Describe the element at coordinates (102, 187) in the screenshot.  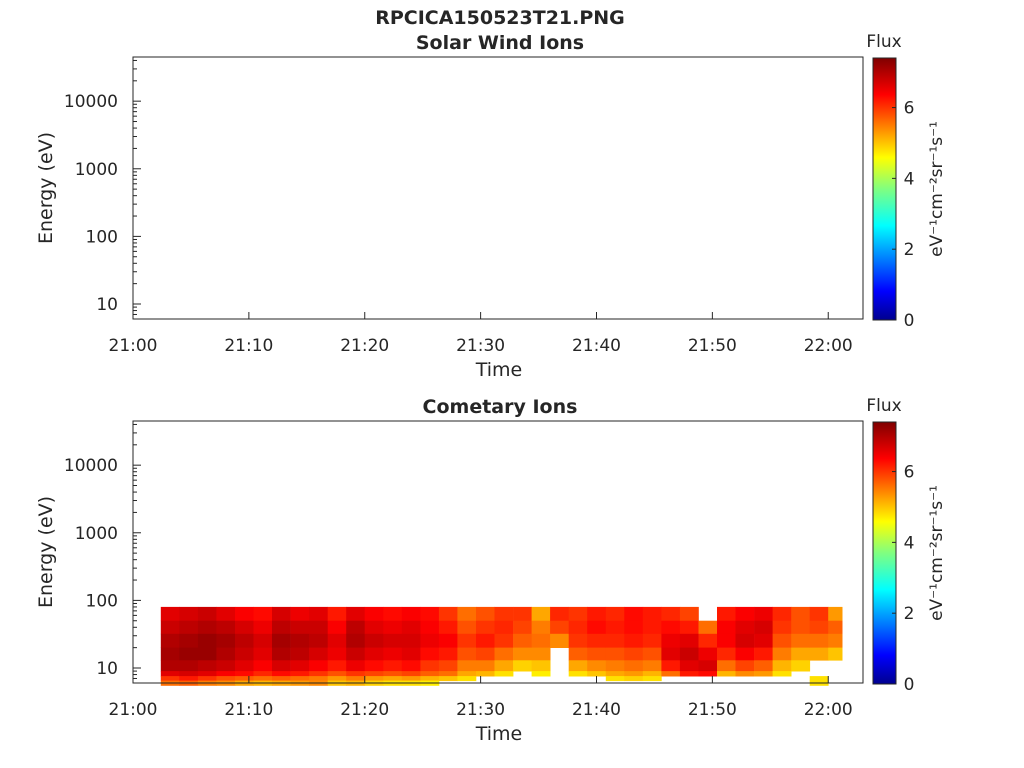
I see `y-axis-ticks: 10 100 1000 10000` at that location.